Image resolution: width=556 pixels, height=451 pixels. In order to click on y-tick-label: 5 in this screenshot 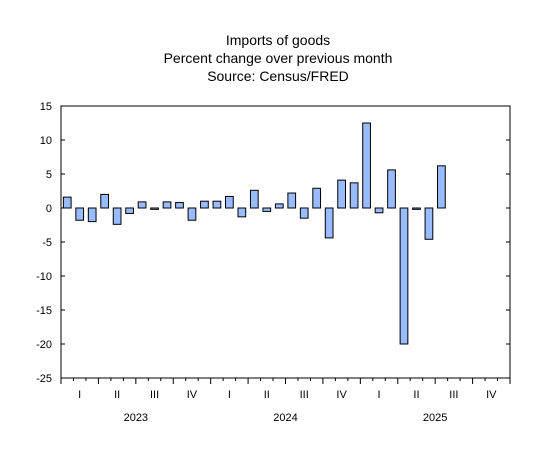, I will do `click(49, 175)`.